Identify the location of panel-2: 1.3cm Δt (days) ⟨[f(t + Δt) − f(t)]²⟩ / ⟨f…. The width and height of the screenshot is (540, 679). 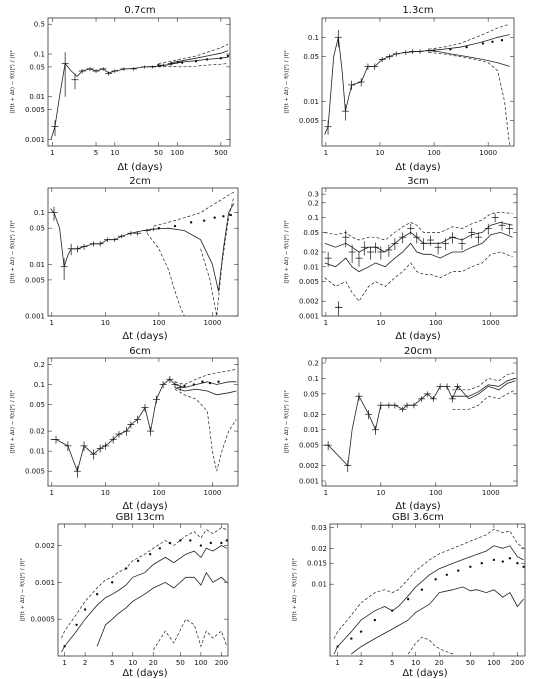
(399, 89).